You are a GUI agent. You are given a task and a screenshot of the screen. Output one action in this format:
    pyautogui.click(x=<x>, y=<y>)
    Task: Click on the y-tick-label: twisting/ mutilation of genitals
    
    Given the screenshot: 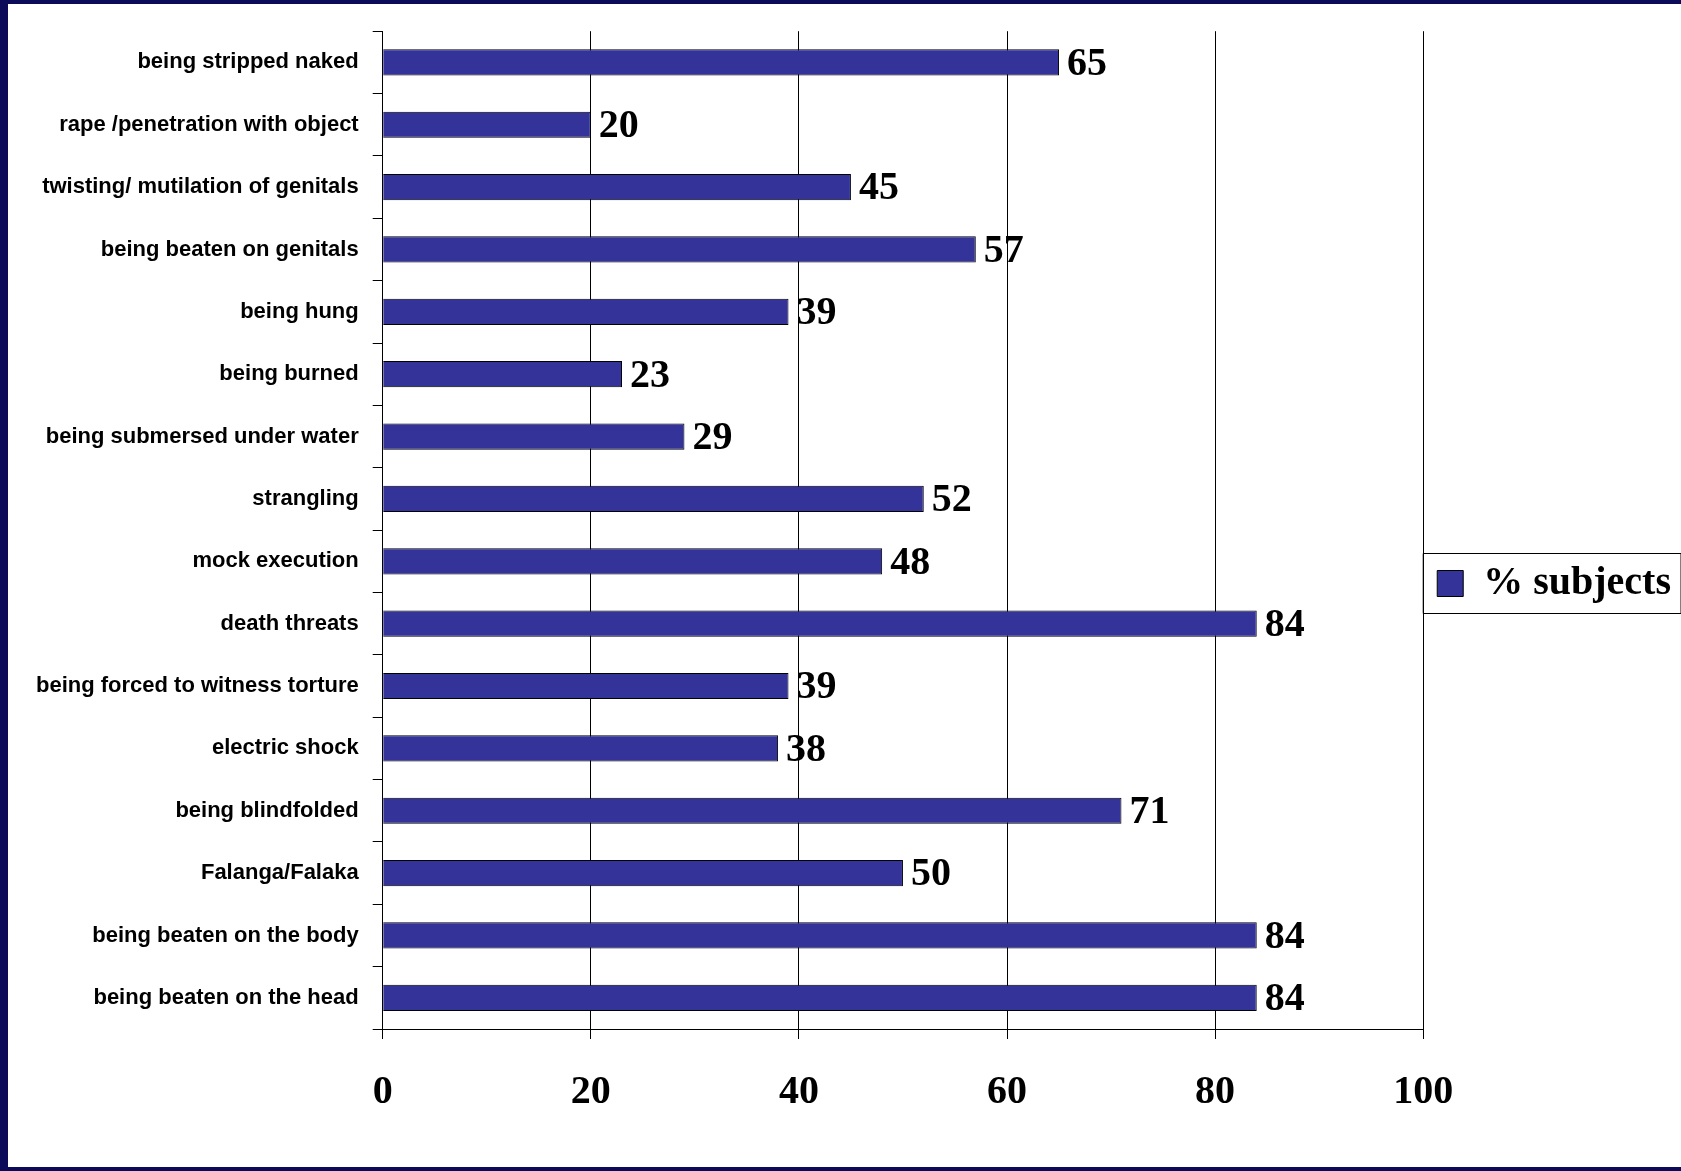 What is the action you would take?
    pyautogui.click(x=200, y=186)
    